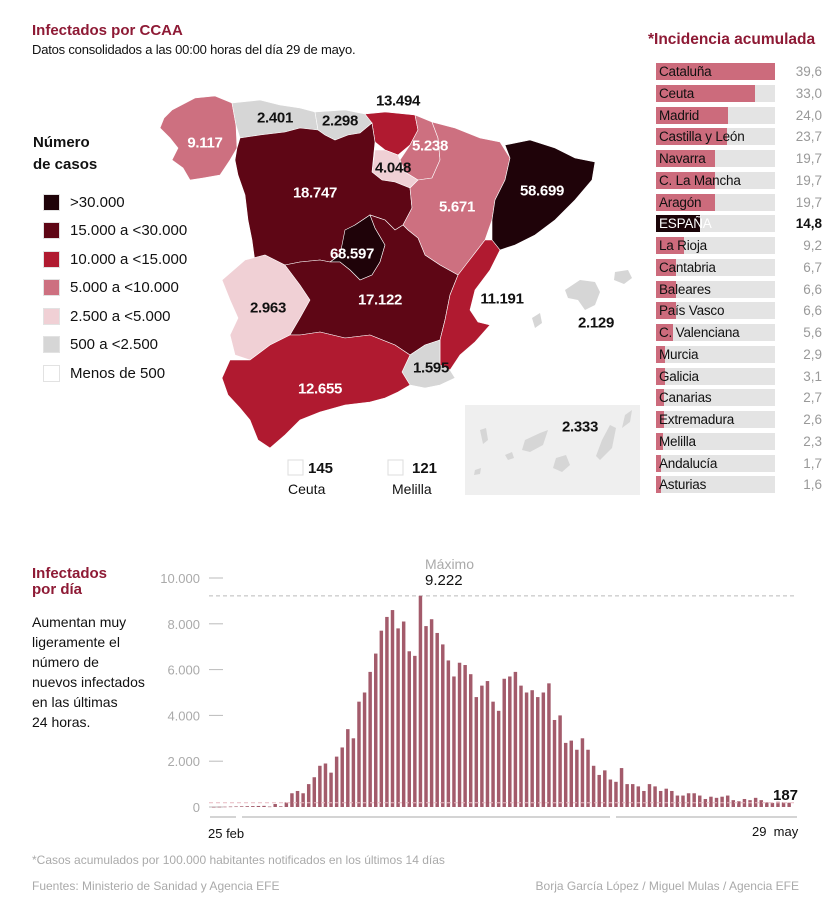  What do you see at coordinates (115, 202) in the screenshot?
I see `legend-item: >30.000` at bounding box center [115, 202].